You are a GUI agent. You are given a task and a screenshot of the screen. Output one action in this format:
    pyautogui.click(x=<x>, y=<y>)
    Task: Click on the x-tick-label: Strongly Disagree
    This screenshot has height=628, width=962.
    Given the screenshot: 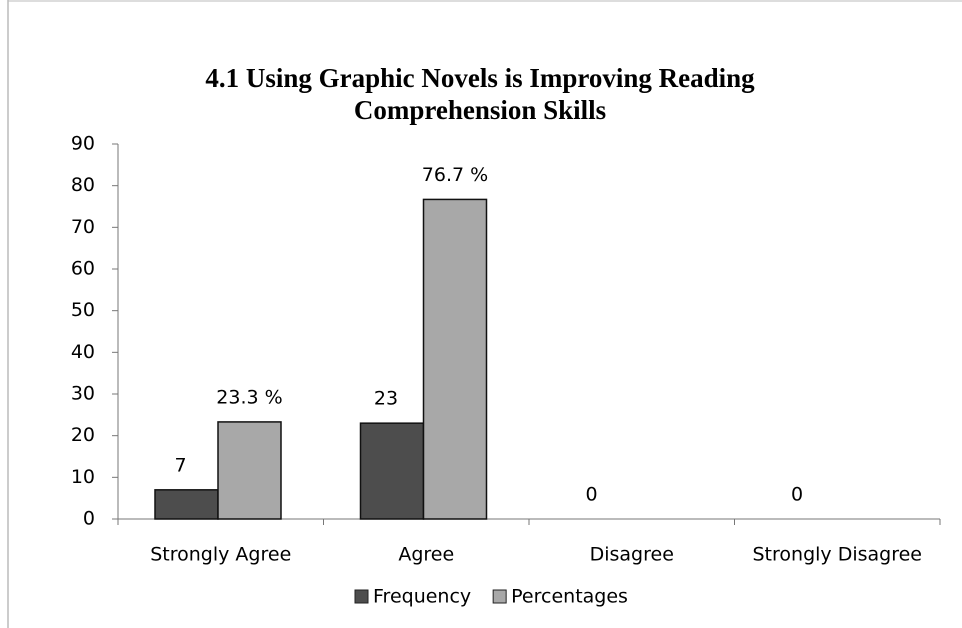 What is the action you would take?
    pyautogui.click(x=837, y=555)
    